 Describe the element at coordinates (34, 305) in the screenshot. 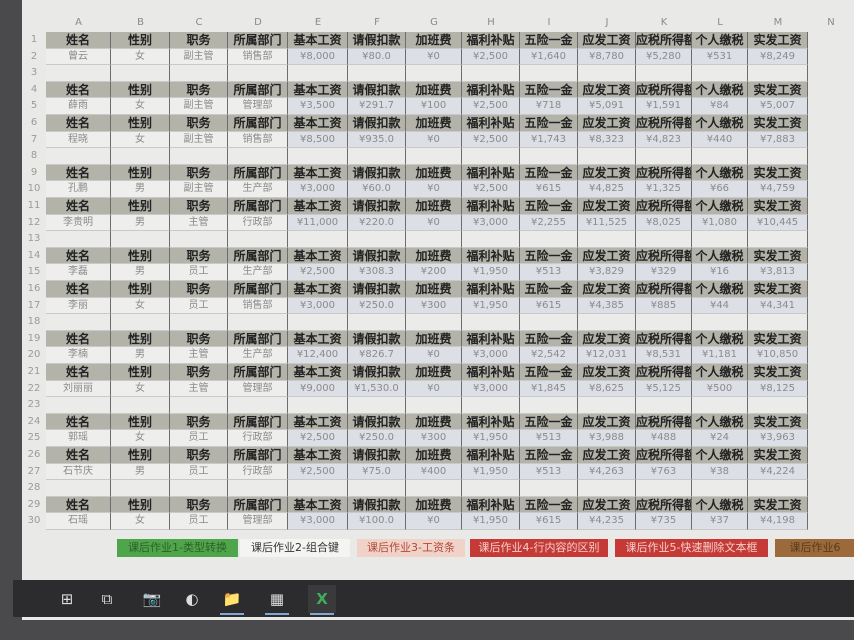

I see `row-header-17: 17` at that location.